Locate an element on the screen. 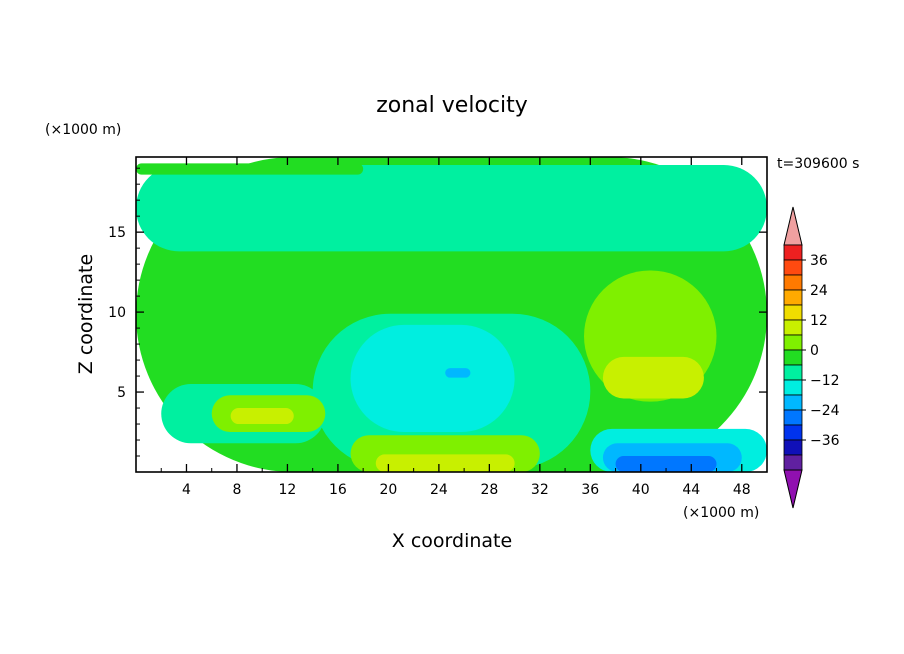  x-tick-label: 48 is located at coordinates (742, 490).